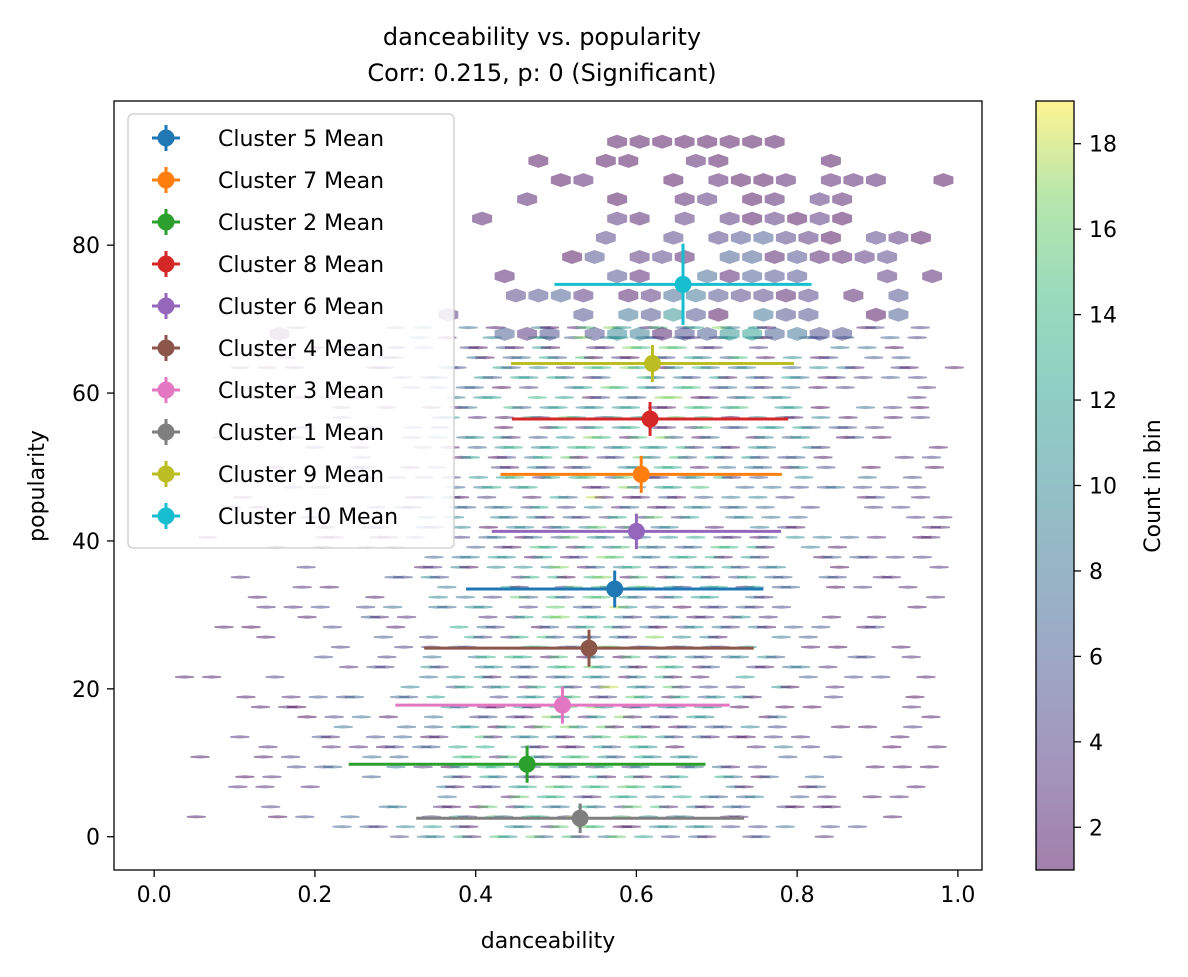 This screenshot has width=1188, height=977. Describe the element at coordinates (268, 390) in the screenshot. I see `legend-entry: Cluster 3 Mean` at that location.